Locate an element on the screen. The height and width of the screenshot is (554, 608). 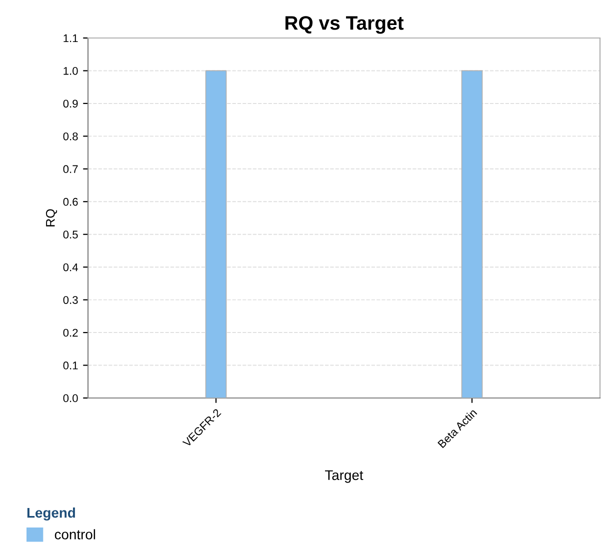
y-tick-label: 0.8 is located at coordinates (70, 136).